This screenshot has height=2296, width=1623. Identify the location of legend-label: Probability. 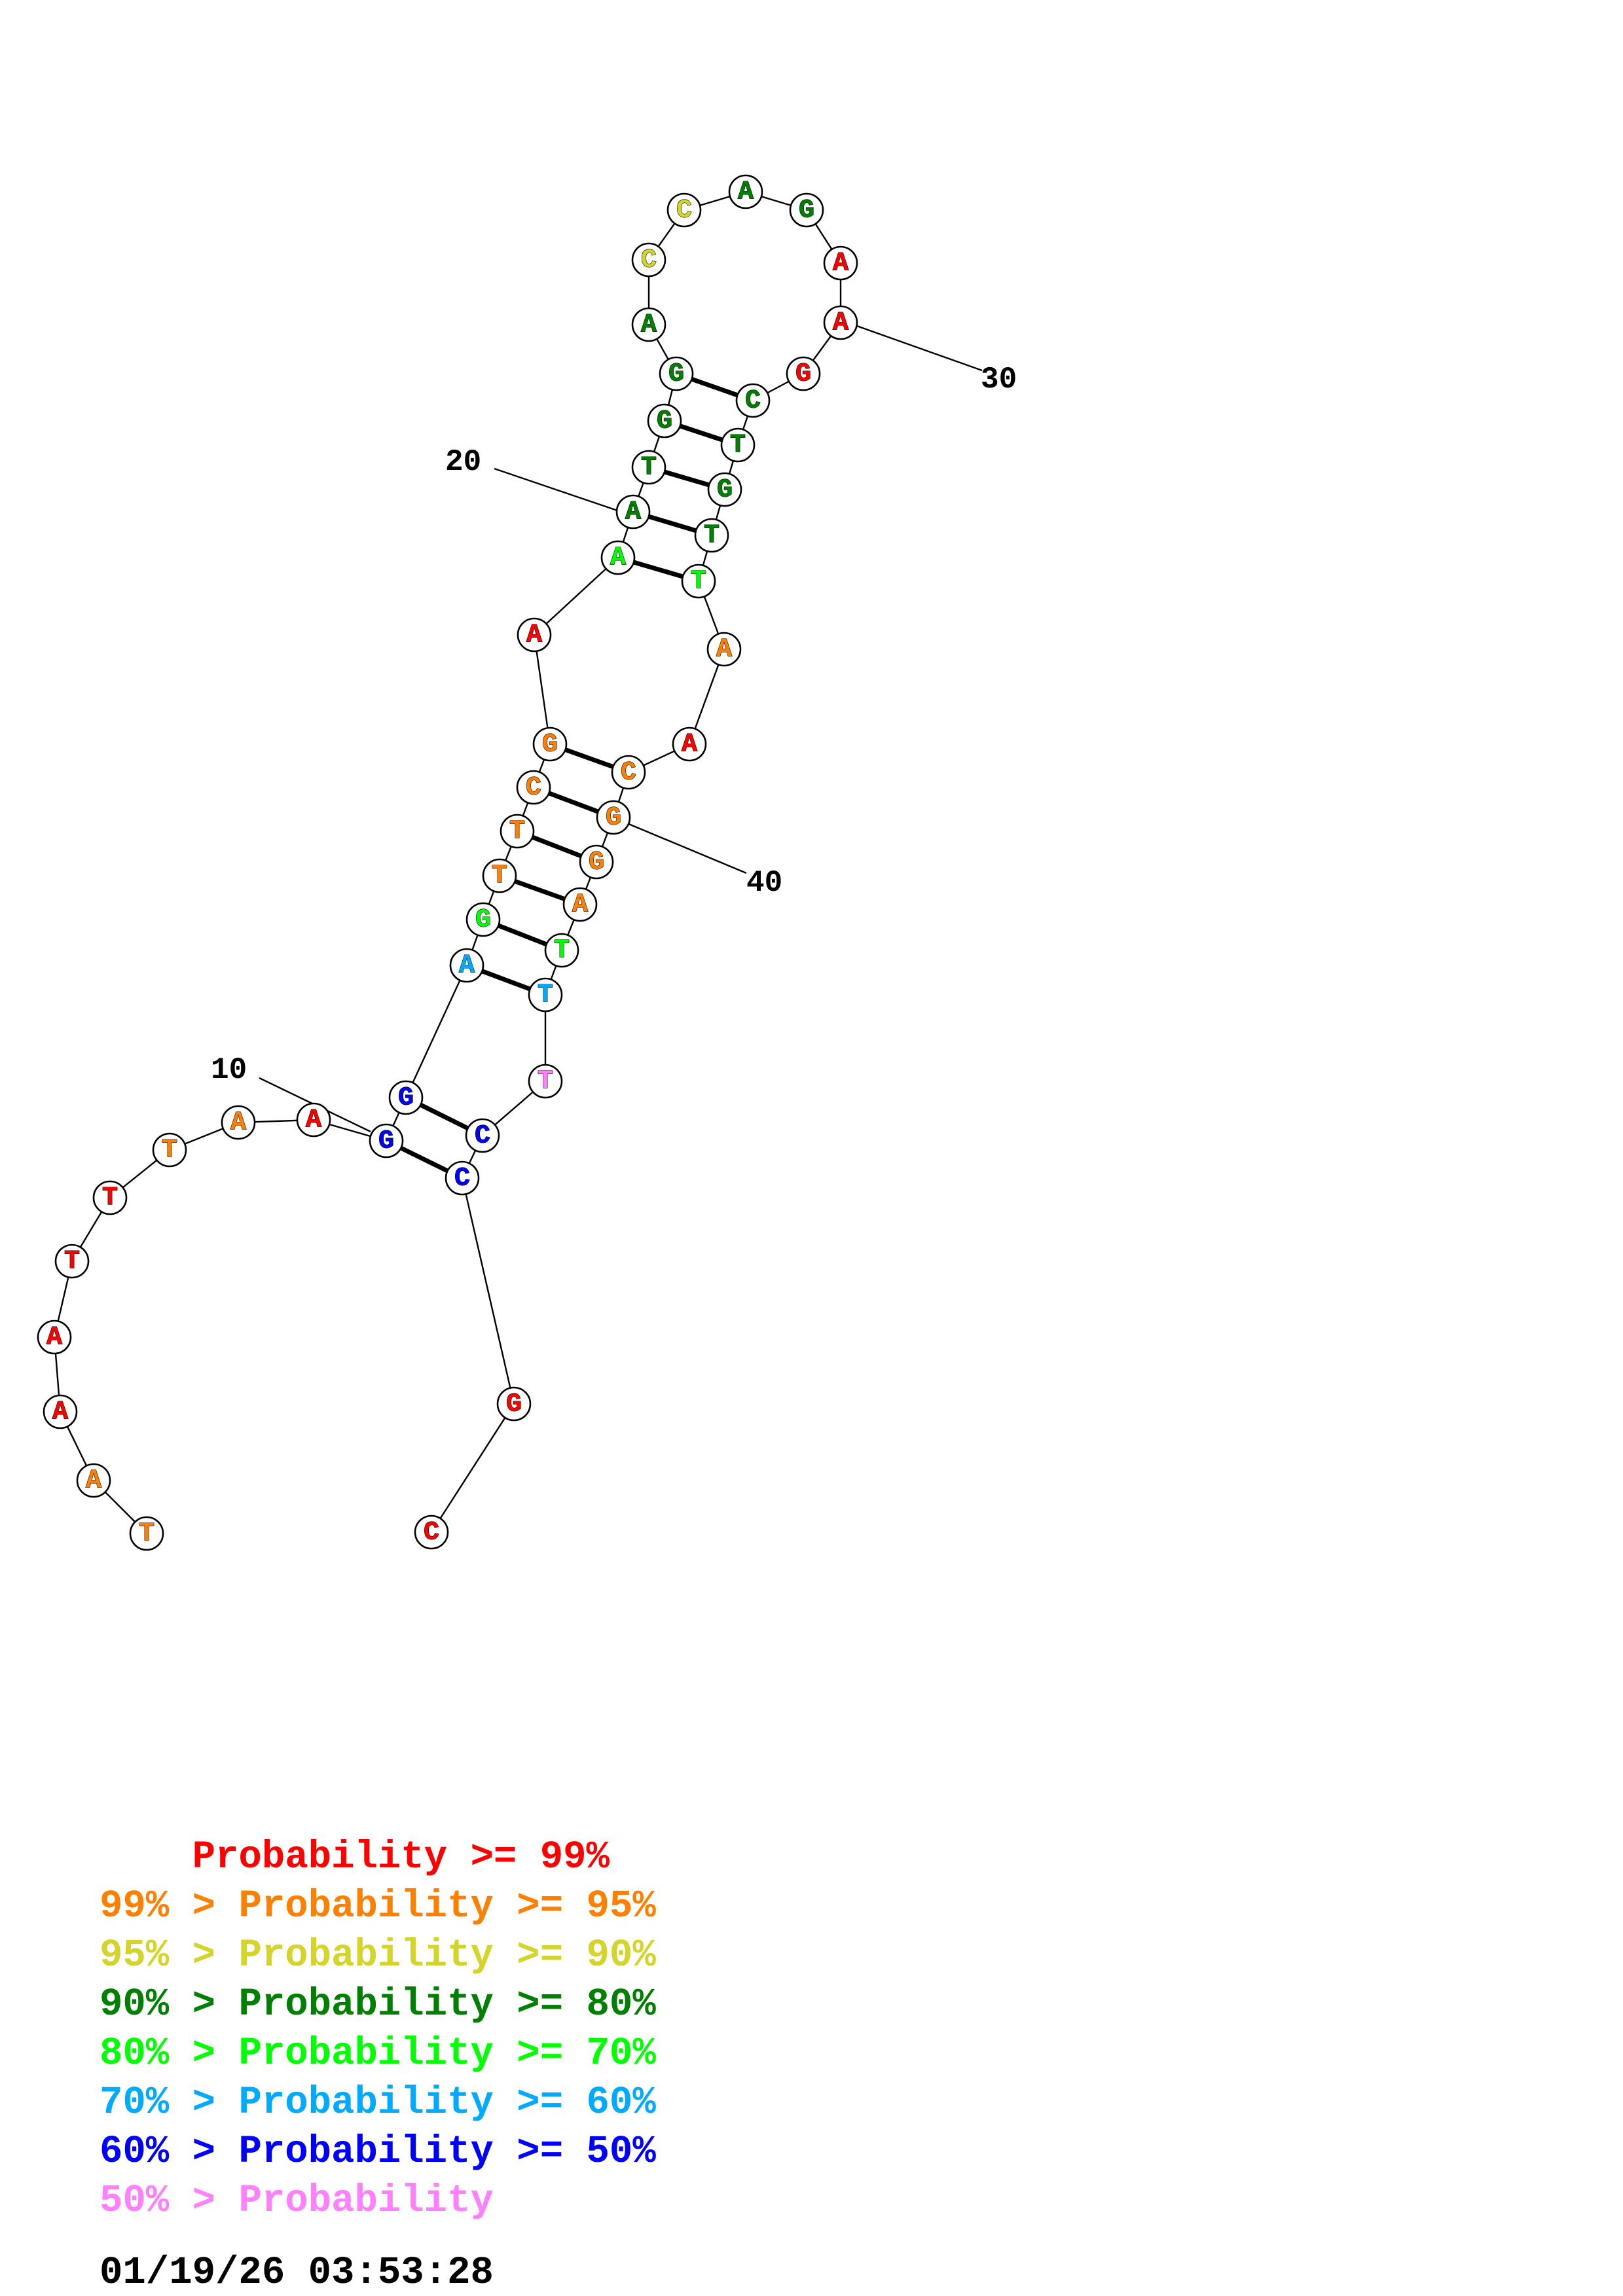
(366, 2201).